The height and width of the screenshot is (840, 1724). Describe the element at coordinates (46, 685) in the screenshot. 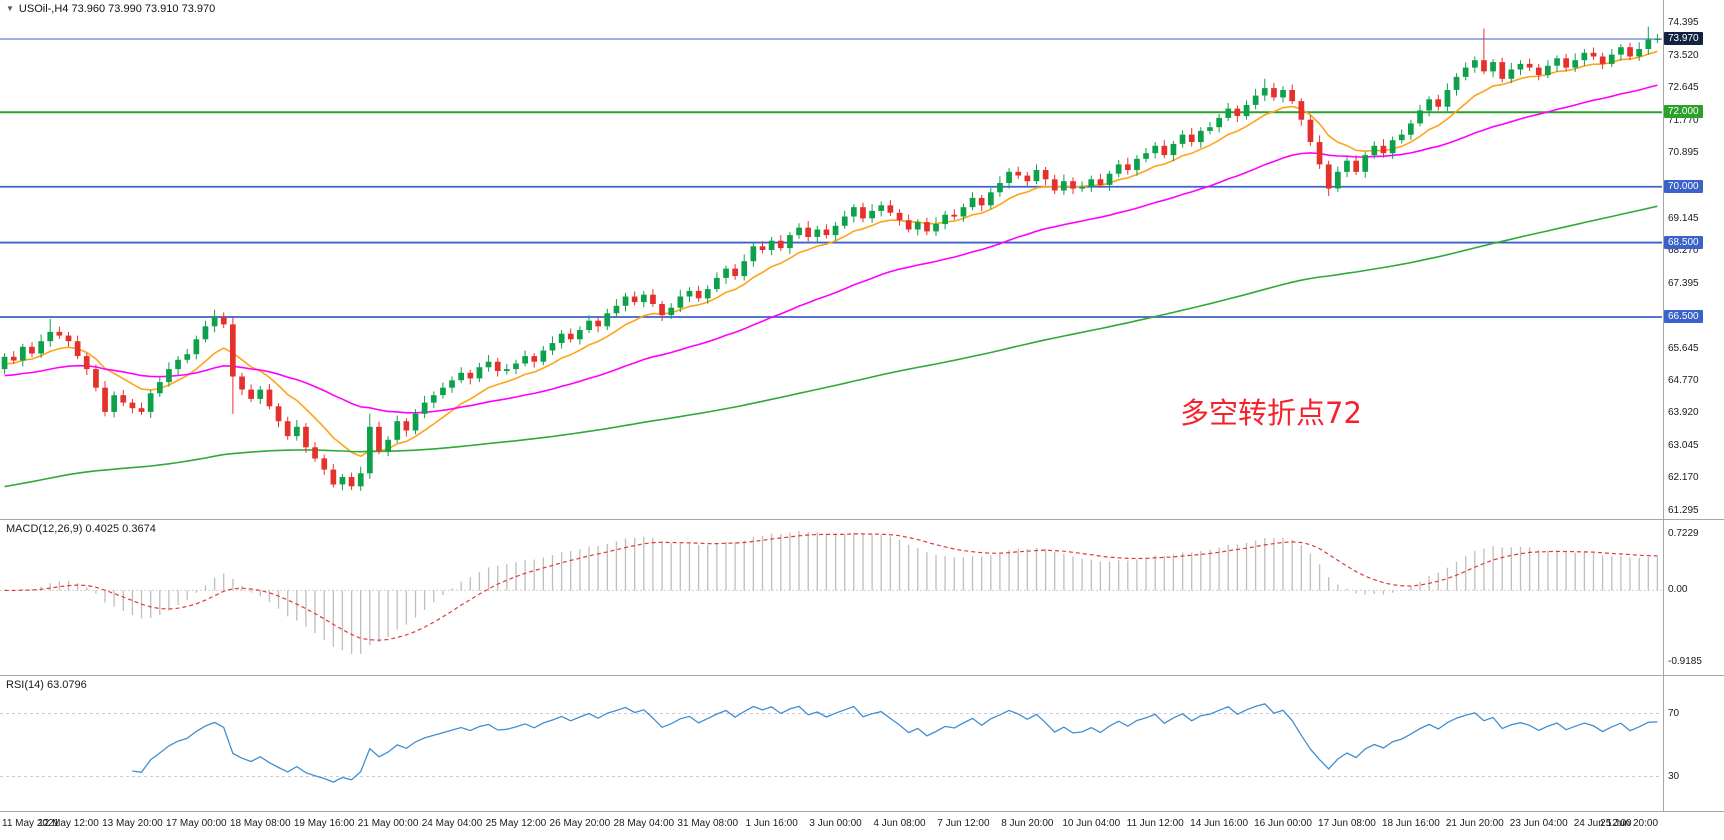

I see `rsi-indicator-label: RSI(14) 63.0796` at that location.